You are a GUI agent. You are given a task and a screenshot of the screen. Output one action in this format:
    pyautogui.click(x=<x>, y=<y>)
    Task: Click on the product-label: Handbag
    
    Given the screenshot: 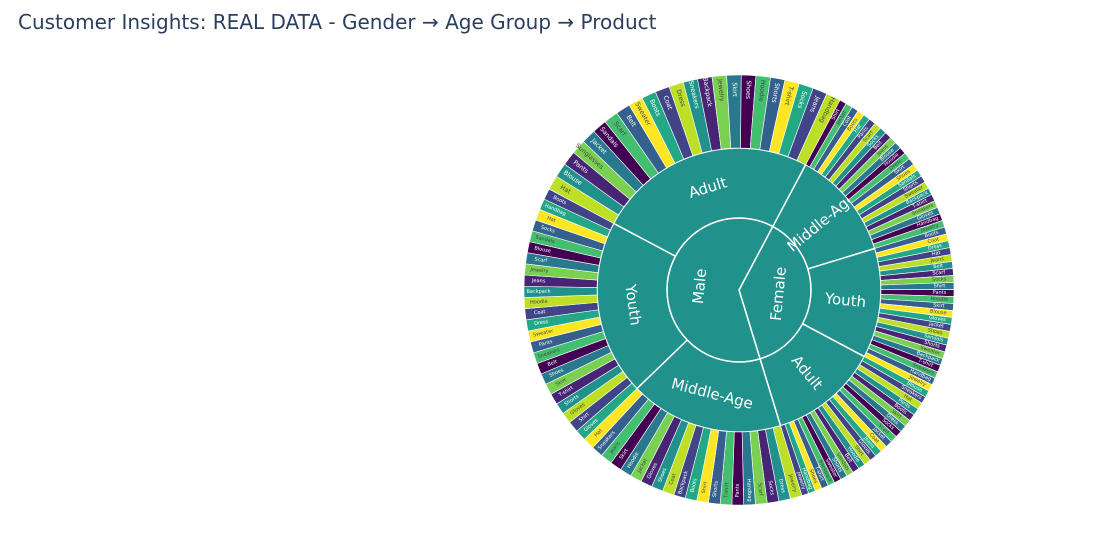 What is the action you would take?
    pyautogui.click(x=748, y=490)
    